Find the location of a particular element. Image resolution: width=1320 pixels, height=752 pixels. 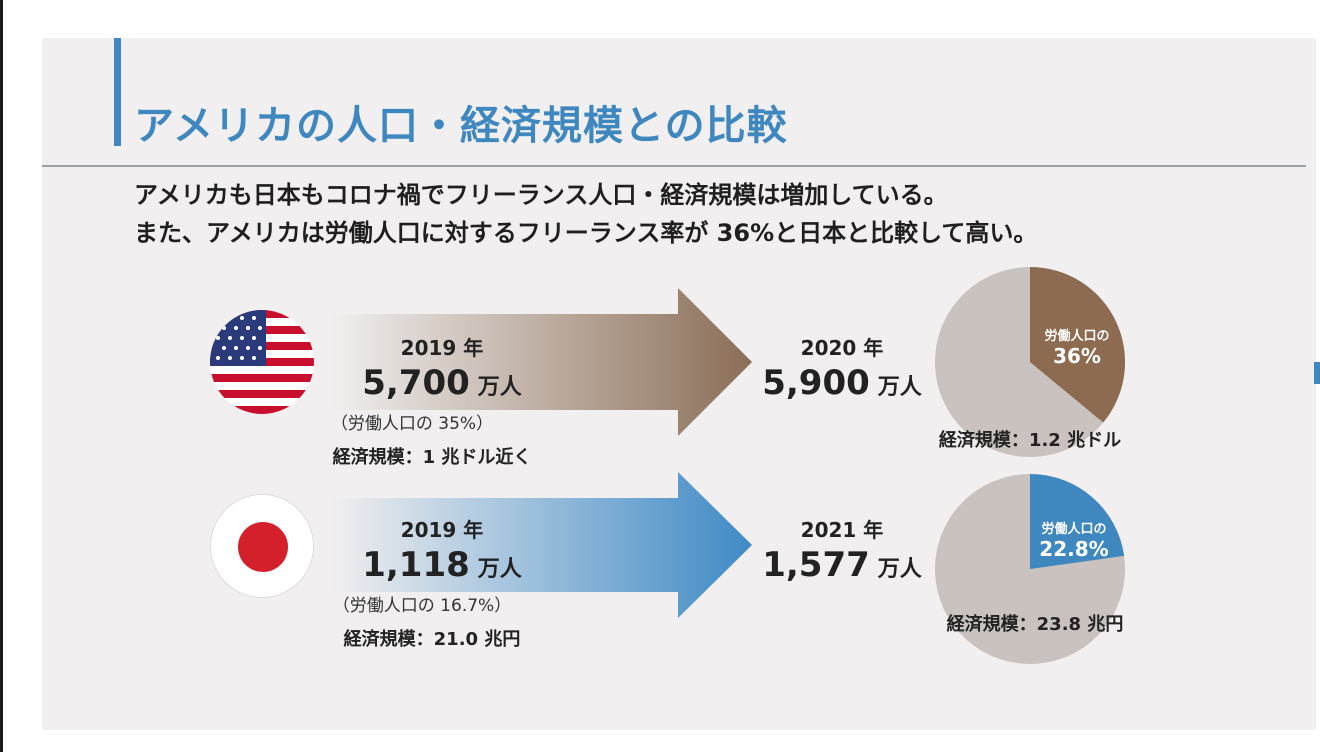

usa-before-population-unit: 万人 is located at coordinates (499, 387).